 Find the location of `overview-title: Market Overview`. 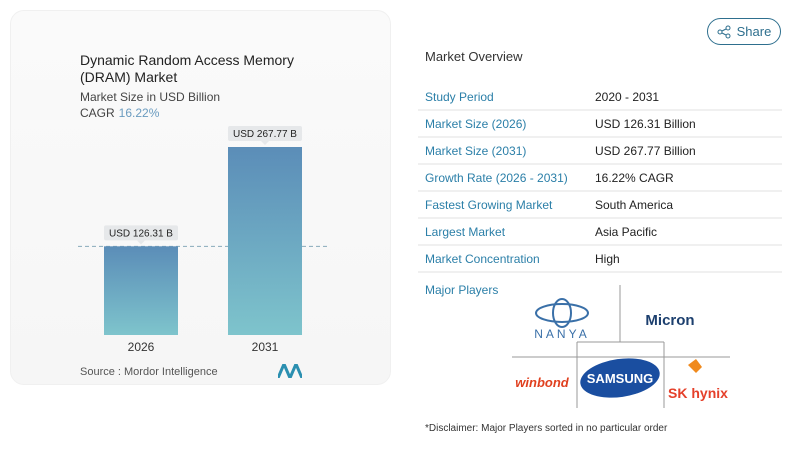

overview-title: Market Overview is located at coordinates (474, 56).